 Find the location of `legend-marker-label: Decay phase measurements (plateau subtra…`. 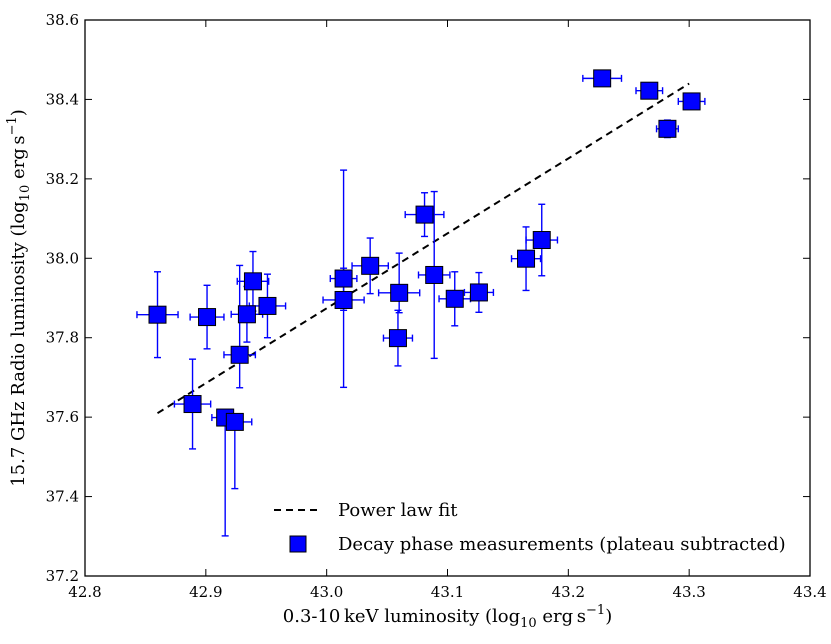

legend-marker-label: Decay phase measurements (plateau subtra… is located at coordinates (562, 544).